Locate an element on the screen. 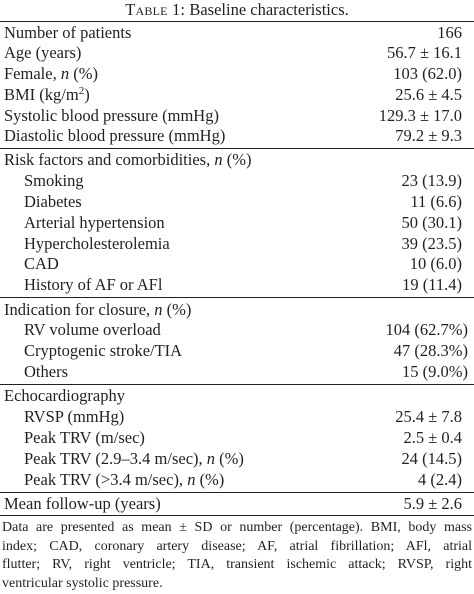 This screenshot has height=594, width=474. table-row: RVSP (mmHg) 25.4 ± 7.8 is located at coordinates (243, 416).